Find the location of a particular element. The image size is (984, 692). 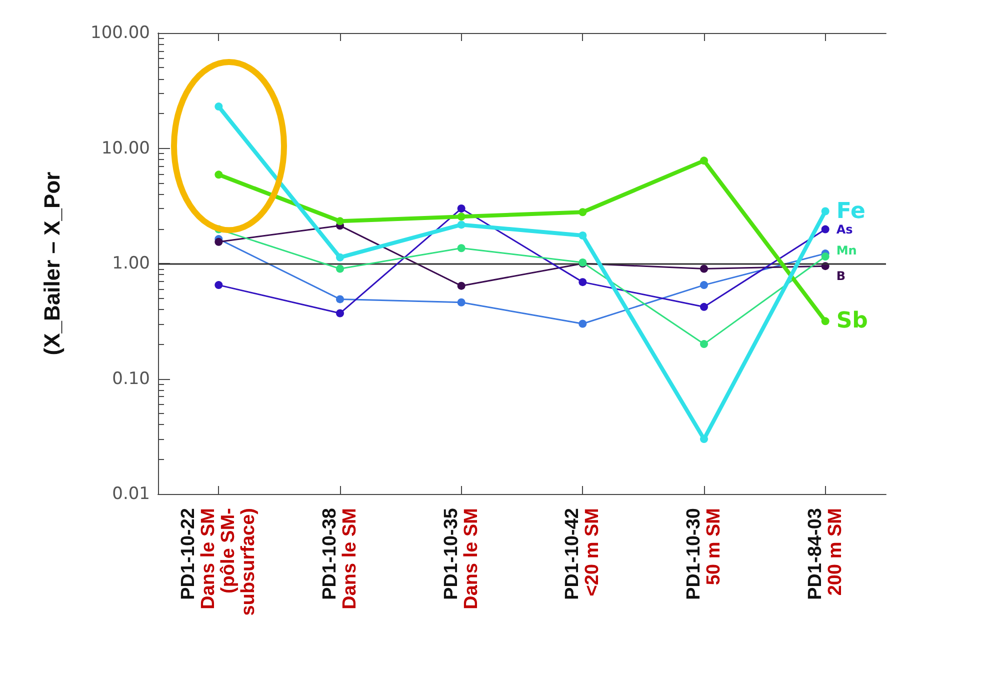

series-label: Sb is located at coordinates (852, 321).